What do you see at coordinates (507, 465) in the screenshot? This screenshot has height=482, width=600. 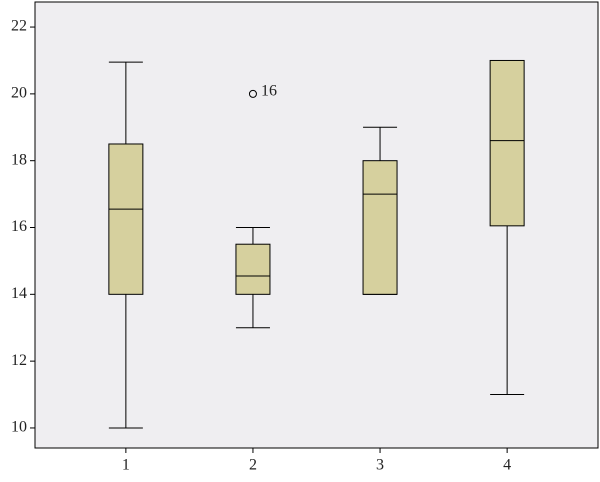 I see `x-tick-label: 4` at bounding box center [507, 465].